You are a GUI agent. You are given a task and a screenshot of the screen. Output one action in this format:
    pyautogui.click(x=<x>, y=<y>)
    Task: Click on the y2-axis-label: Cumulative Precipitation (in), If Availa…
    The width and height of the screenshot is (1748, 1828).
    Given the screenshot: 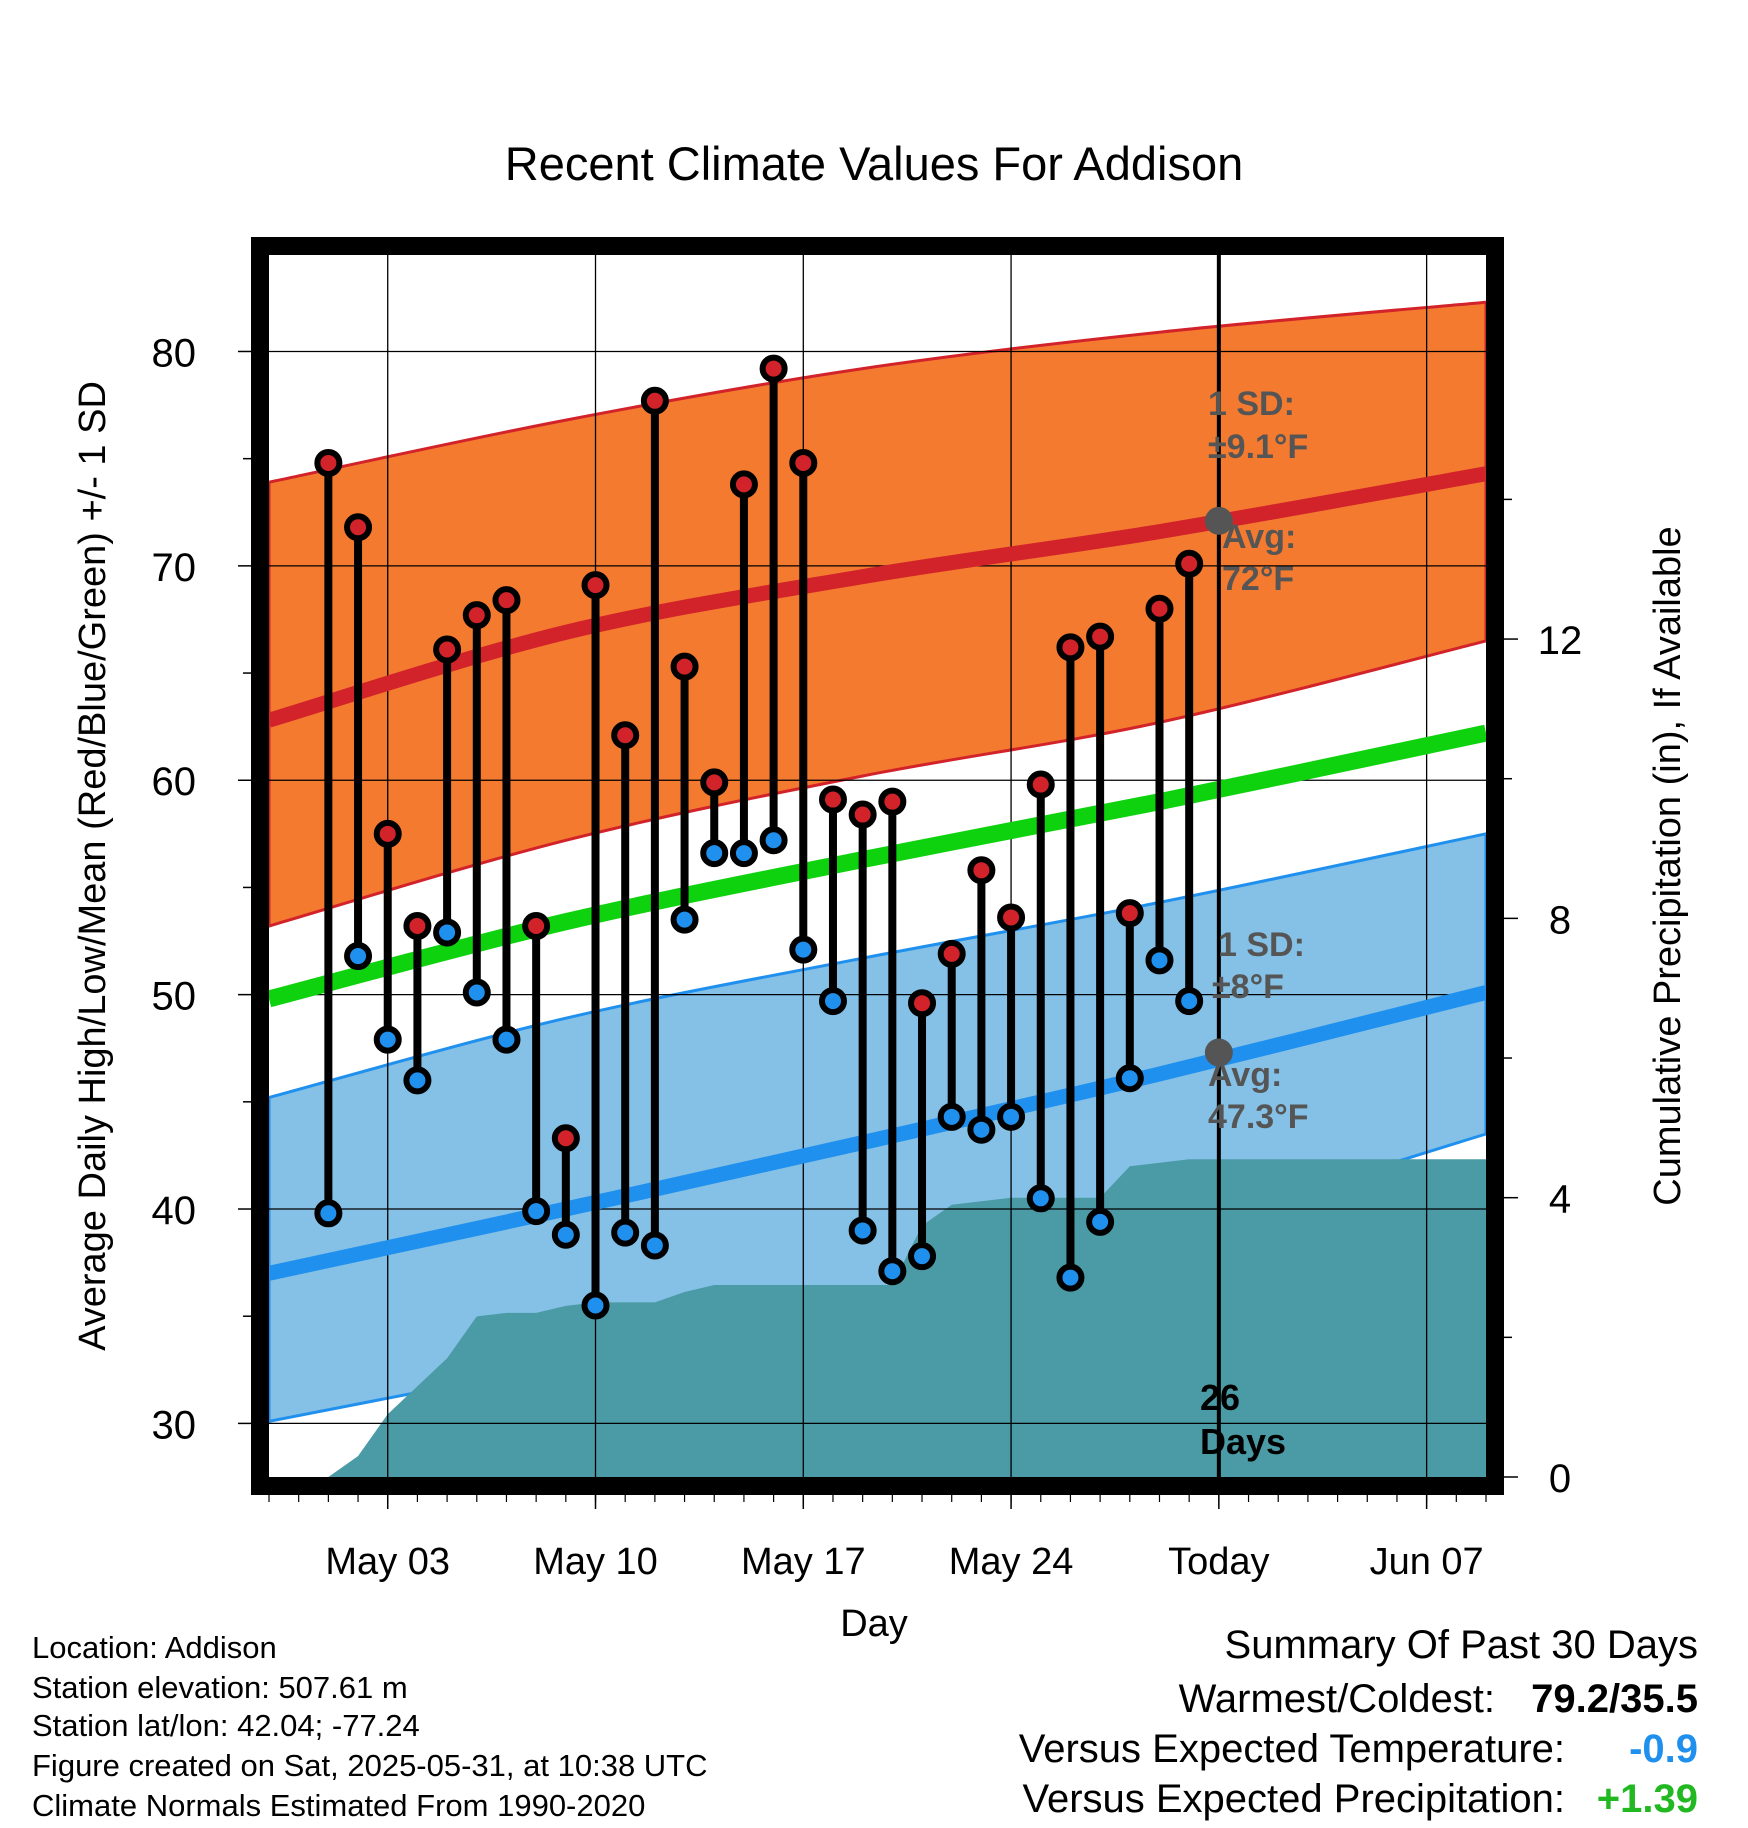 What is the action you would take?
    pyautogui.click(x=1668, y=865)
    